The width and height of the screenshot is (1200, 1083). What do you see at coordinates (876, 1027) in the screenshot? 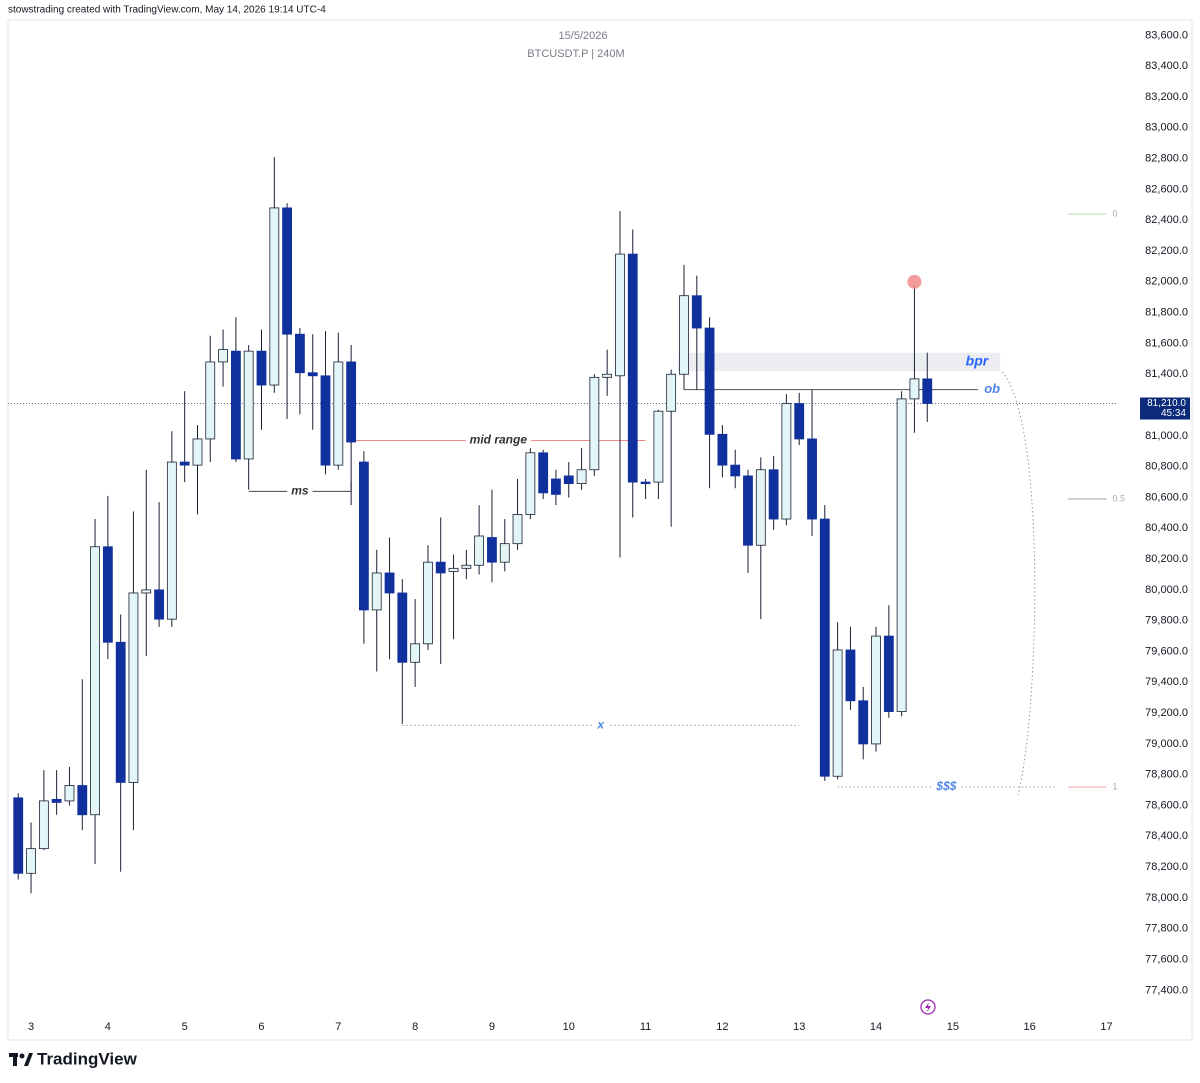
I see `x-tick-label: 14` at bounding box center [876, 1027].